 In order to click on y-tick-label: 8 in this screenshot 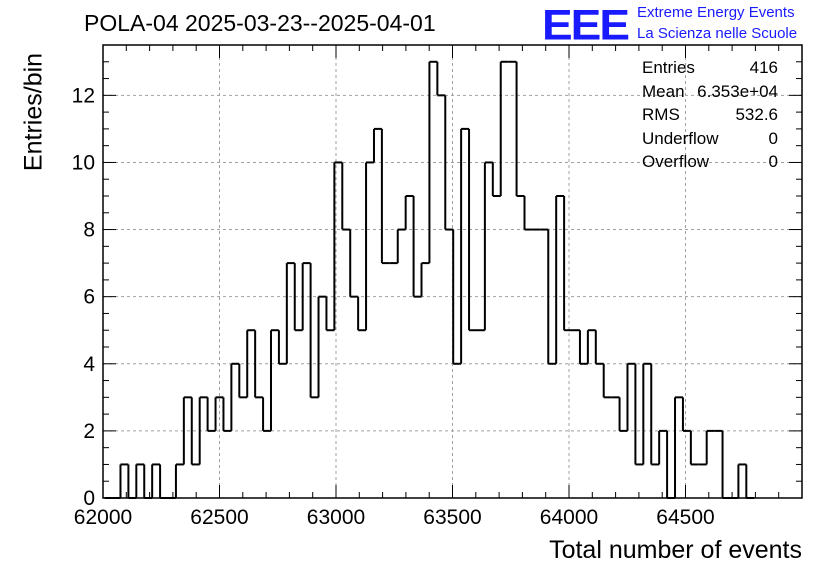, I will do `click(89, 230)`.